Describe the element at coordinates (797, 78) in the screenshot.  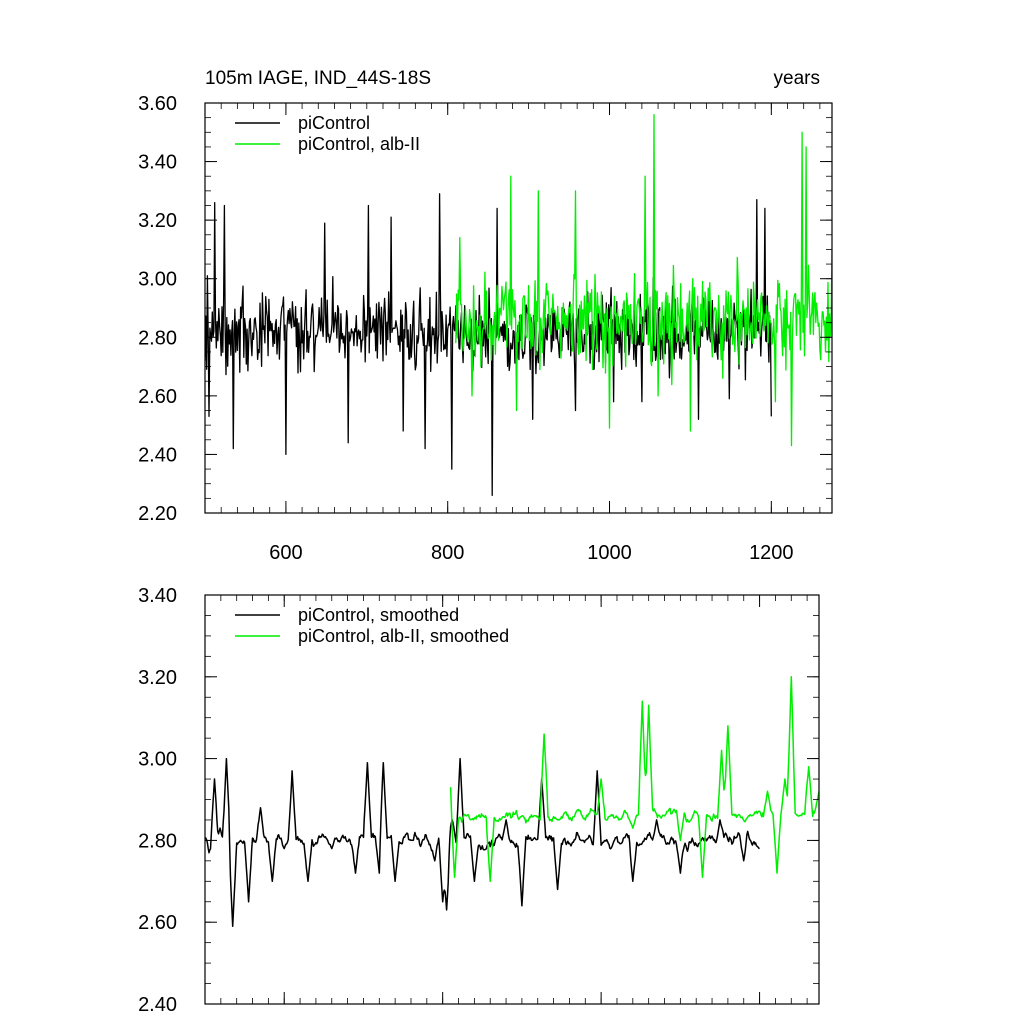
I see `chart-title-right: years` at that location.